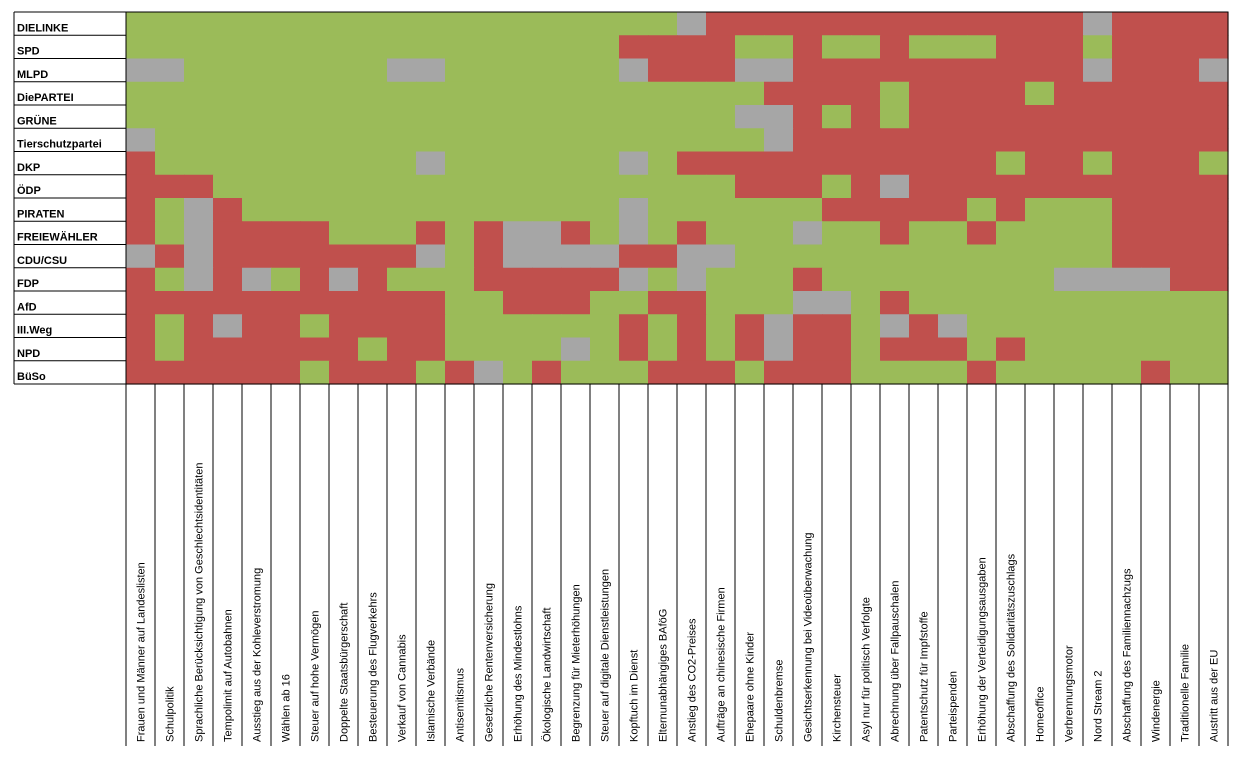  Describe the element at coordinates (838, 708) in the screenshot. I see `topic-label: Kirchensteuer` at that location.